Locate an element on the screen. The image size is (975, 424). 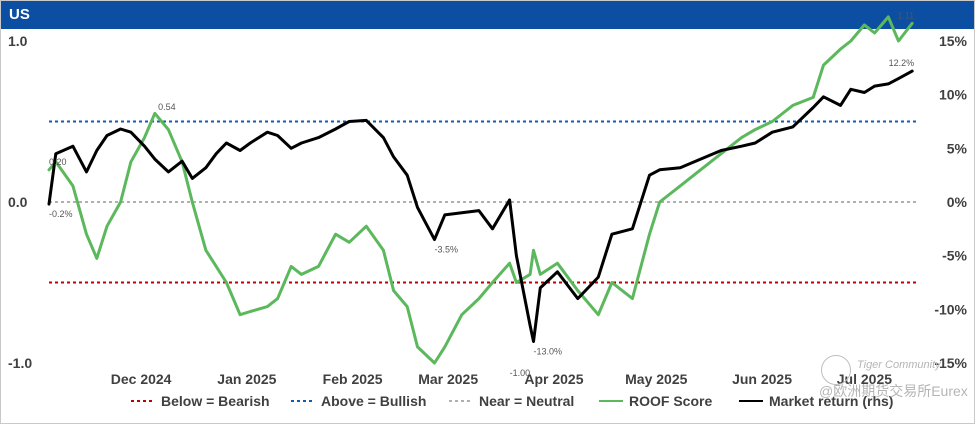
data-label: 1.11 is located at coordinates (905, 15).